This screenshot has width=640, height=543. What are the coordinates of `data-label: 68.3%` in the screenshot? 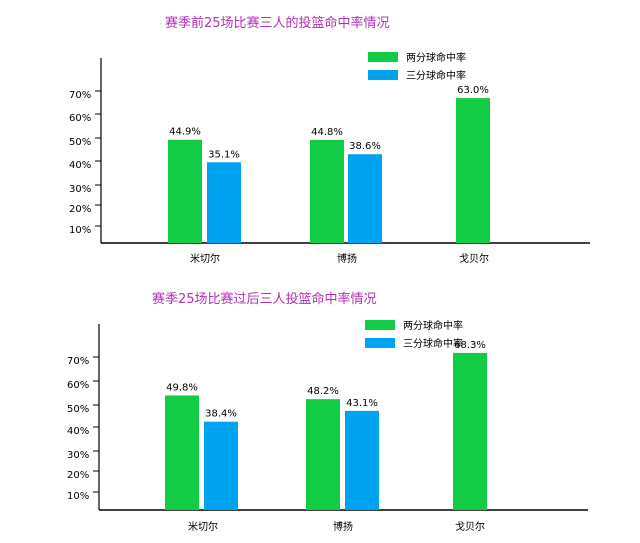 It's located at (470, 345).